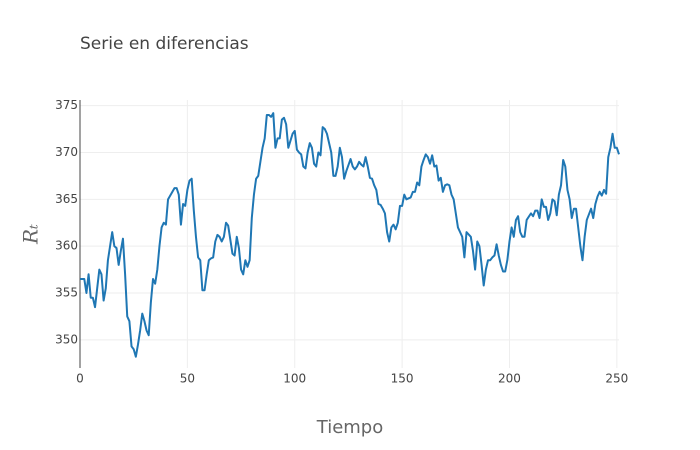 The width and height of the screenshot is (700, 450). What do you see at coordinates (616, 379) in the screenshot?
I see `x-tick-label: 250` at bounding box center [616, 379].